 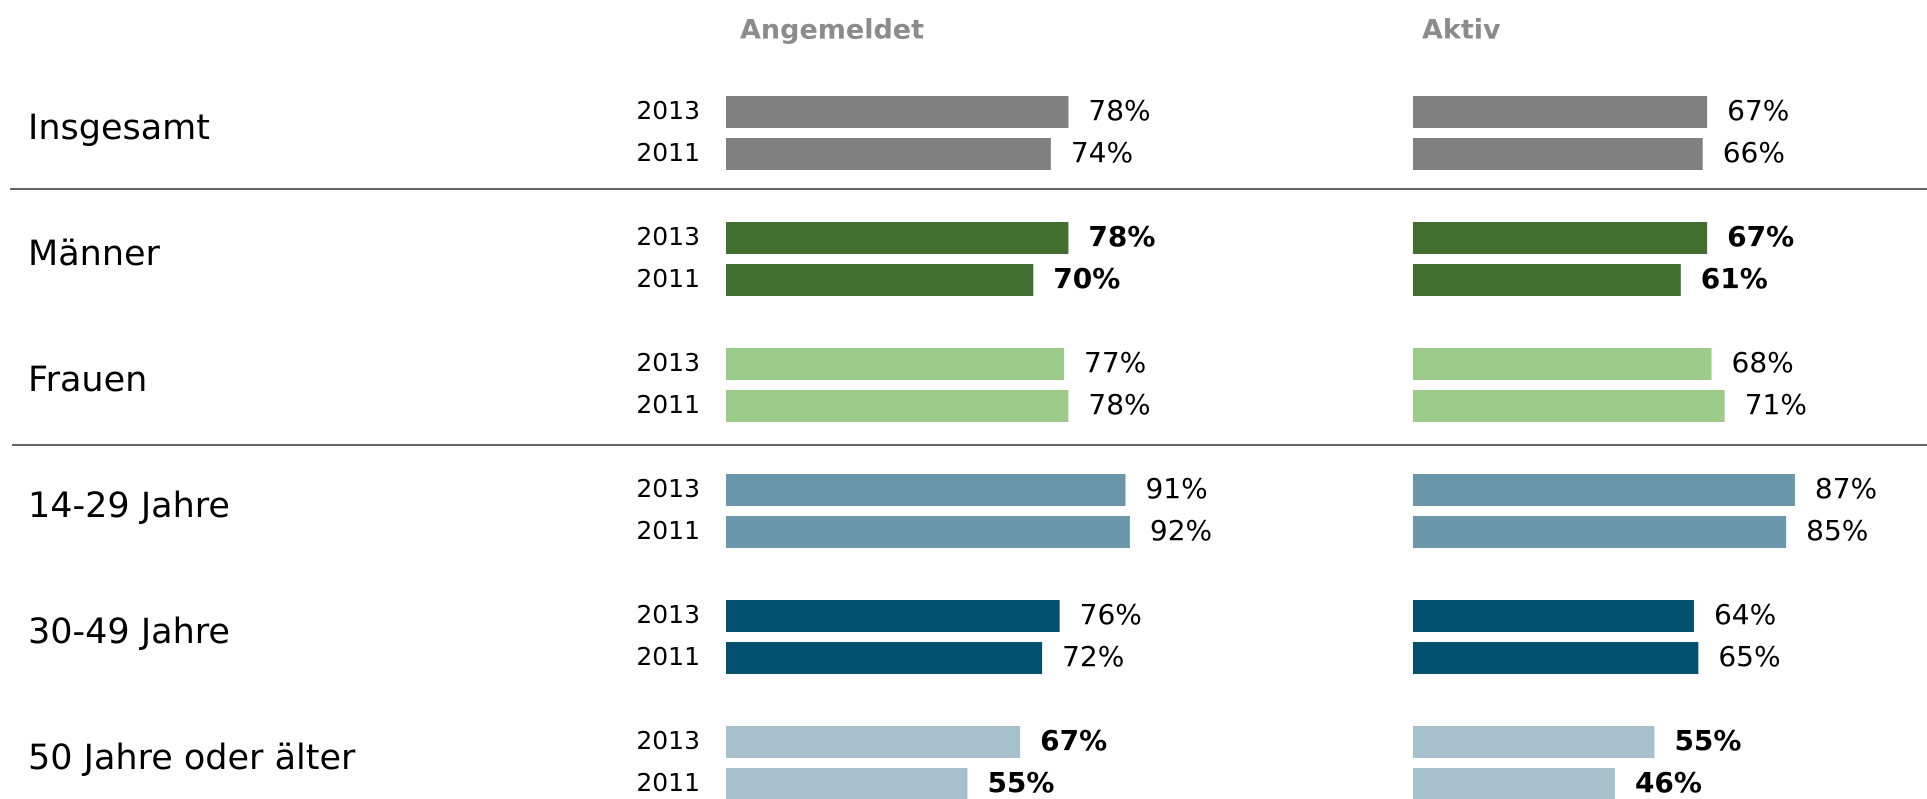 What do you see at coordinates (1749, 656) in the screenshot?
I see `value-label: 65%` at bounding box center [1749, 656].